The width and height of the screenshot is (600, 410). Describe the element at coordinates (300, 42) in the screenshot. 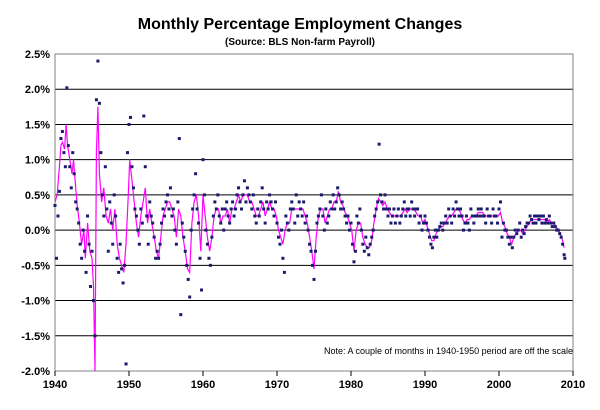

I see `chart-subtitle: (Source: BLS Non-farm Payroll)` at that location.